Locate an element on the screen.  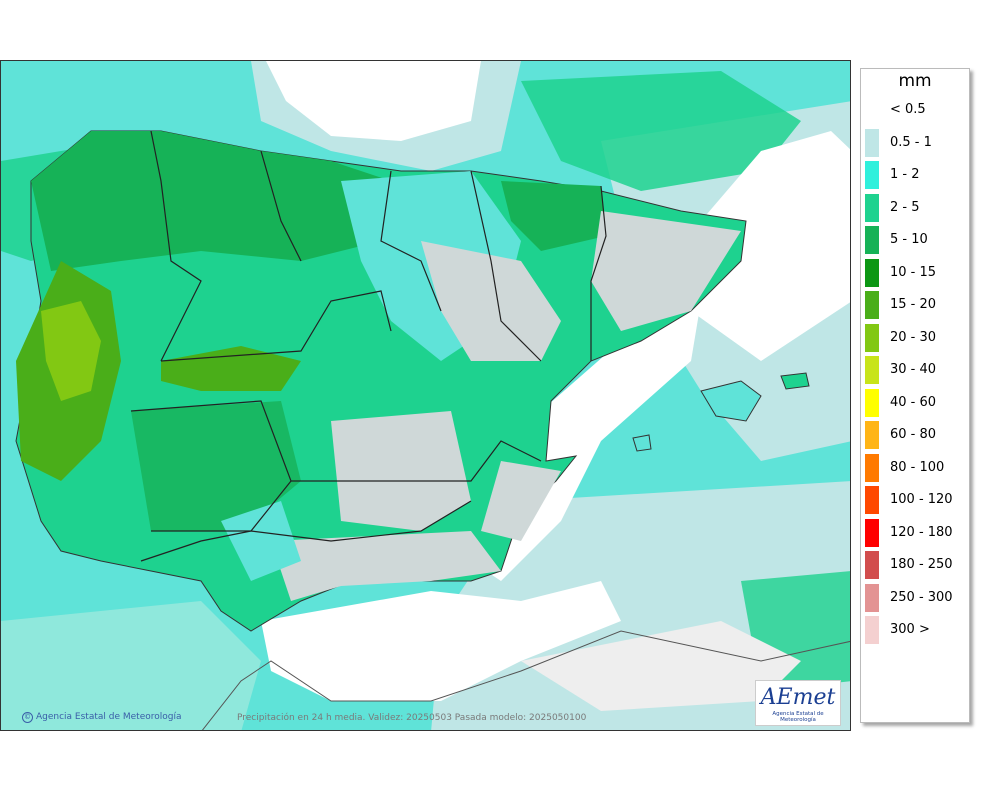
legend-item: 100 - 120 is located at coordinates (915, 500).